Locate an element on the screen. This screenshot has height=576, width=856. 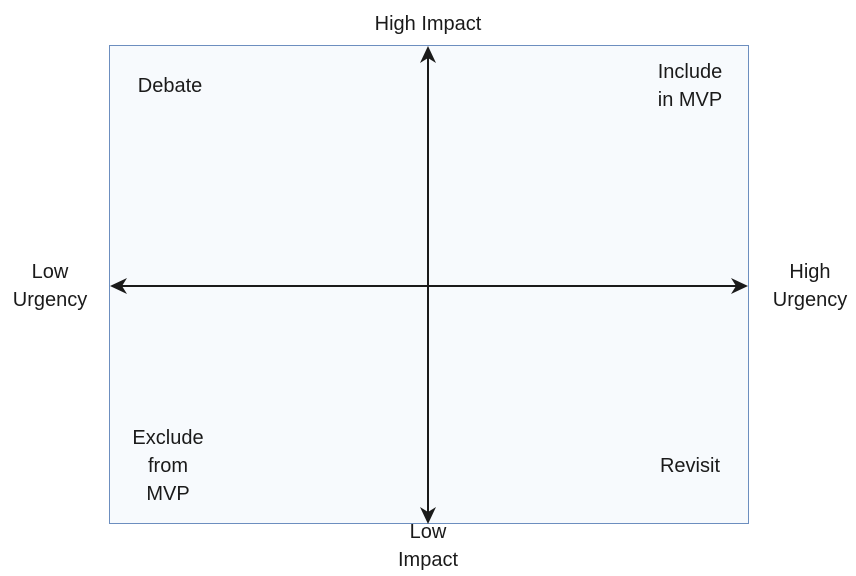
axis-label-low-urgency: Low Urgency is located at coordinates (50, 286).